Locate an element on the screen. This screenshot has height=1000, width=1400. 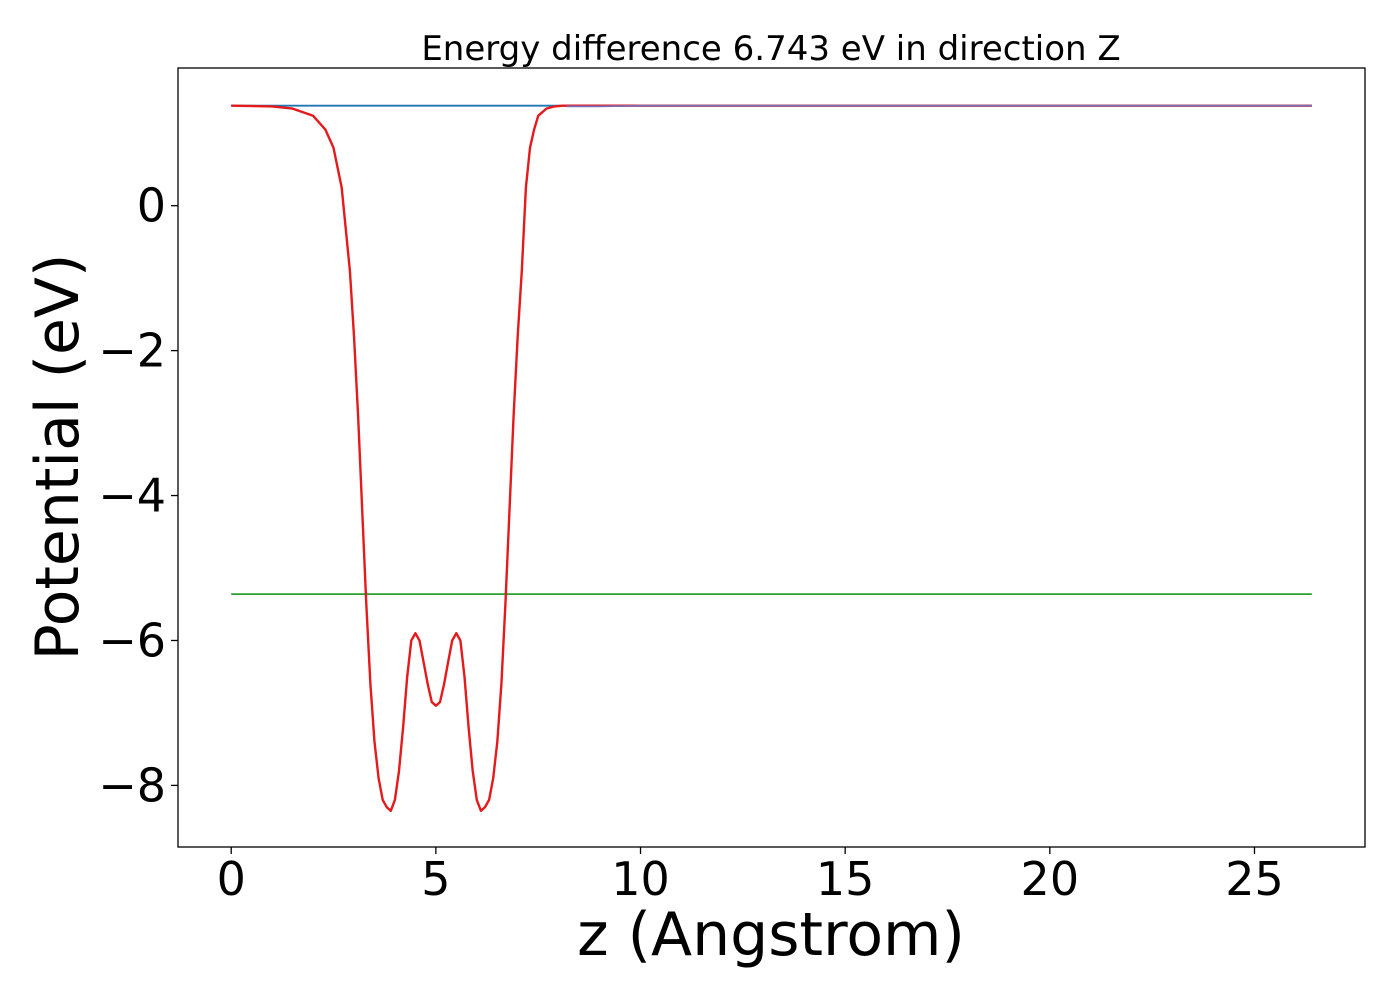
x-axis-label: z (Angstrom) is located at coordinates (771, 935).